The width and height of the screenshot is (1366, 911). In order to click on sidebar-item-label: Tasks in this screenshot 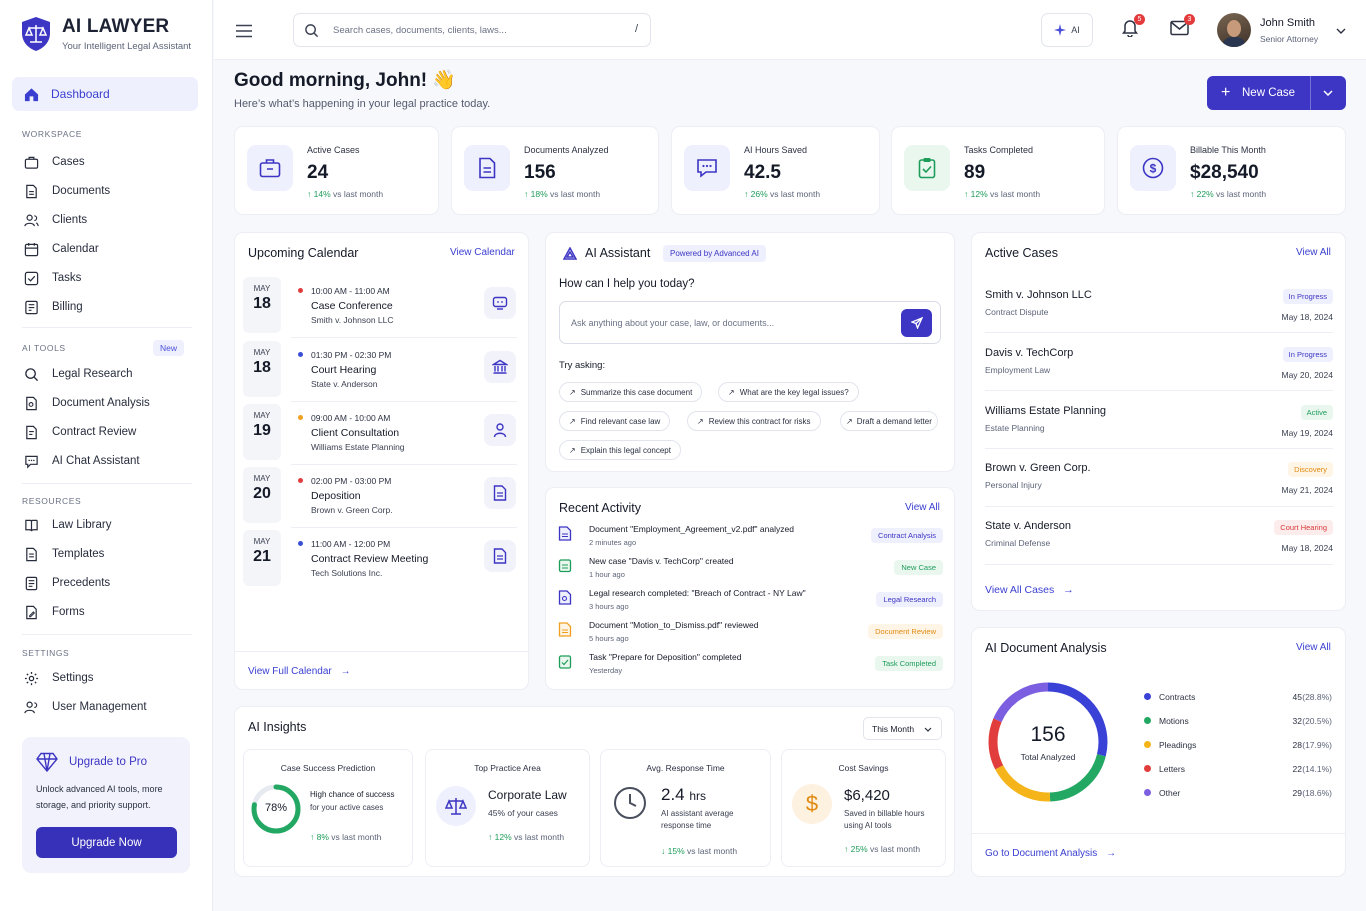, I will do `click(67, 278)`.